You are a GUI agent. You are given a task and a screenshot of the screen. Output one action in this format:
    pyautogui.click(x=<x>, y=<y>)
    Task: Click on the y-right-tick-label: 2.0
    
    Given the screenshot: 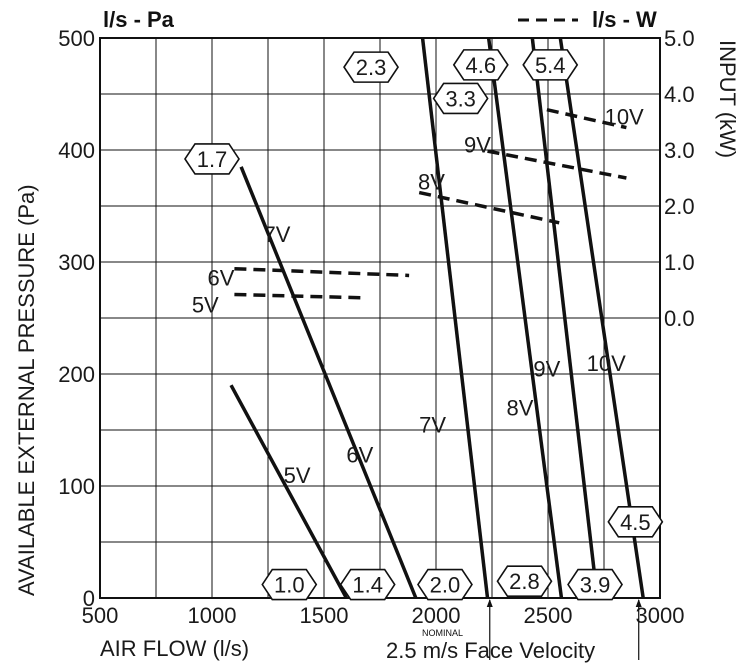 What is the action you would take?
    pyautogui.click(x=679, y=206)
    